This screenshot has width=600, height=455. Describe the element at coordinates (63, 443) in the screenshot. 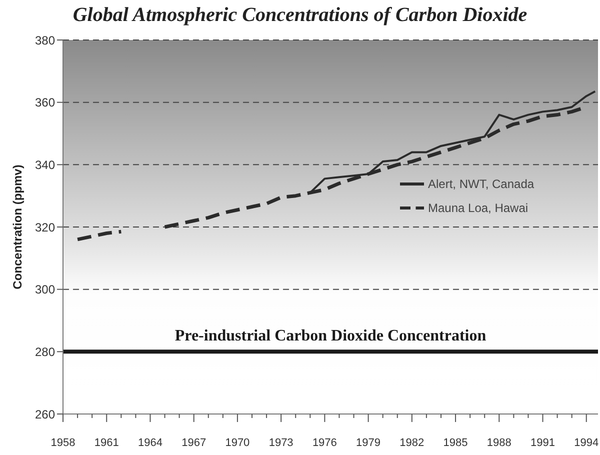

I see `x-tick-label: 1958` at that location.